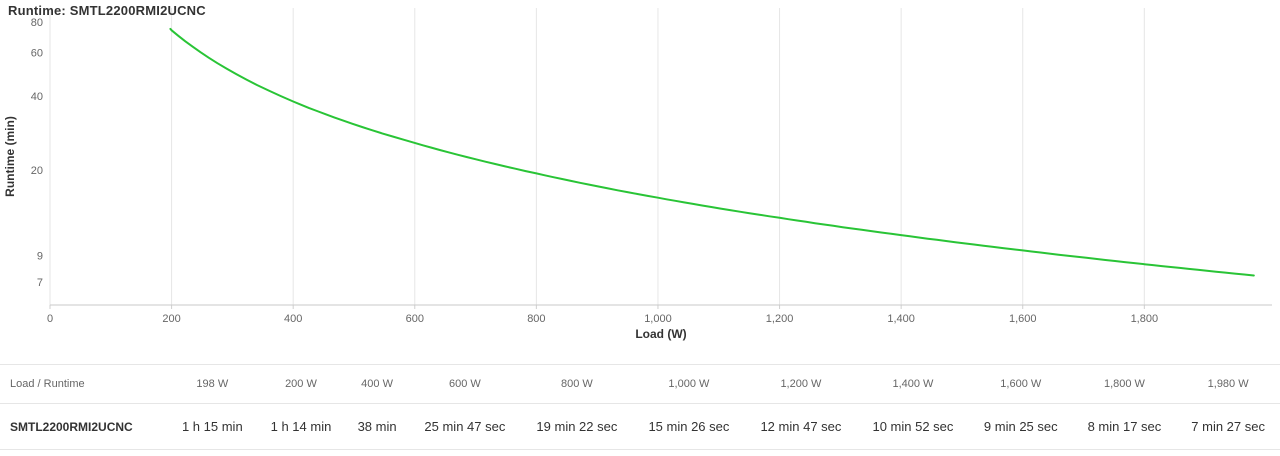  What do you see at coordinates (37, 171) in the screenshot?
I see `y-tick-label: 20` at bounding box center [37, 171].